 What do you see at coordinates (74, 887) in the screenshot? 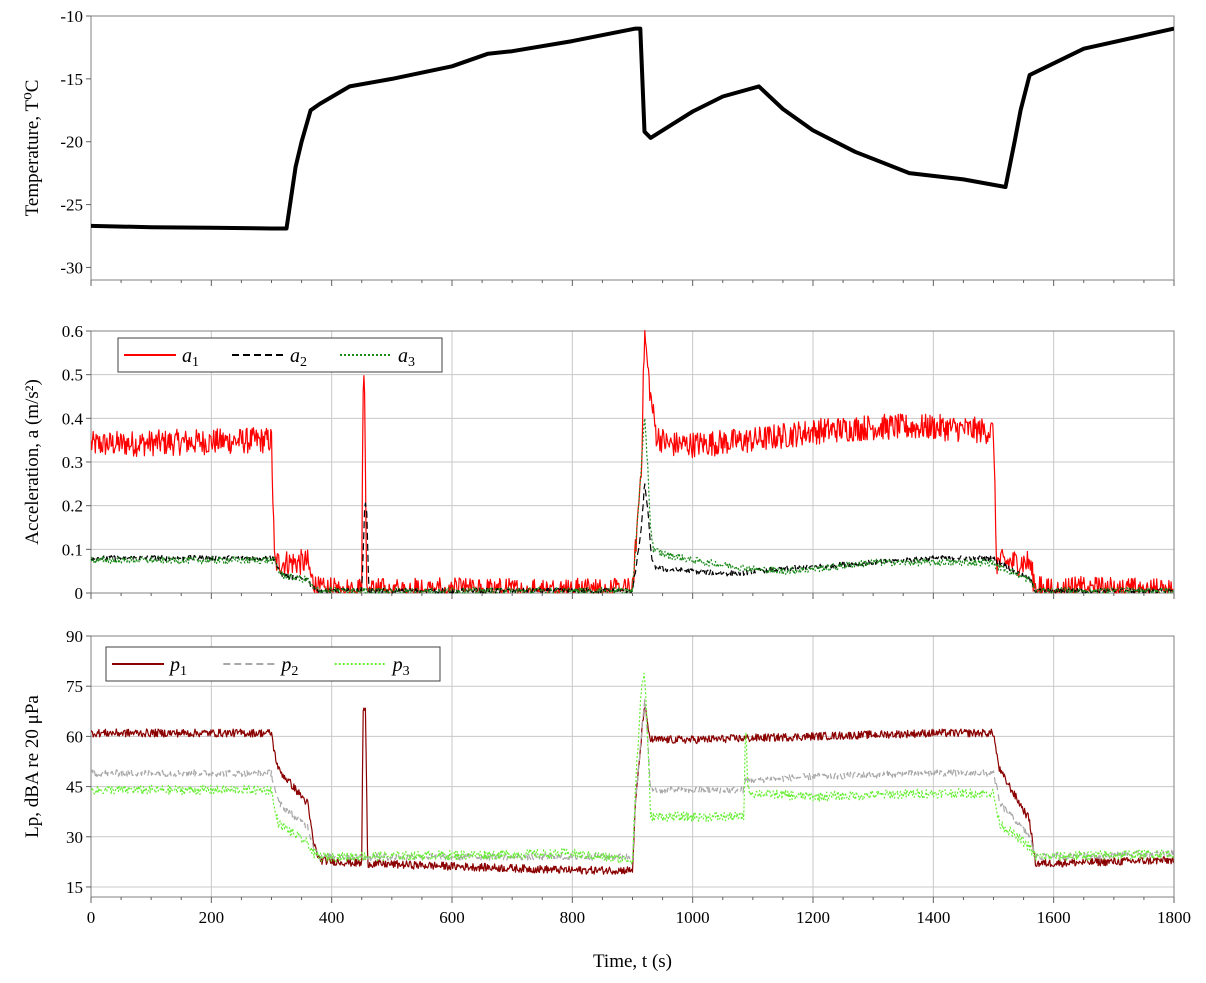
I see `y-tick-label: 15` at bounding box center [74, 887].